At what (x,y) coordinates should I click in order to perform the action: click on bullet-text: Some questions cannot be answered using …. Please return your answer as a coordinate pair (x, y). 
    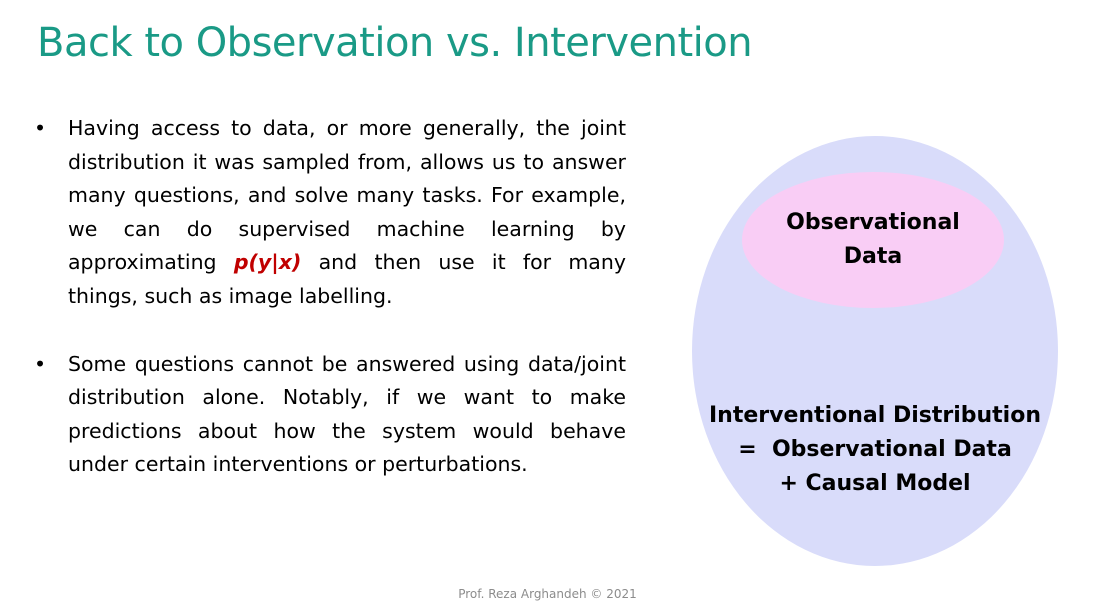
    Looking at the image, I should click on (347, 414).